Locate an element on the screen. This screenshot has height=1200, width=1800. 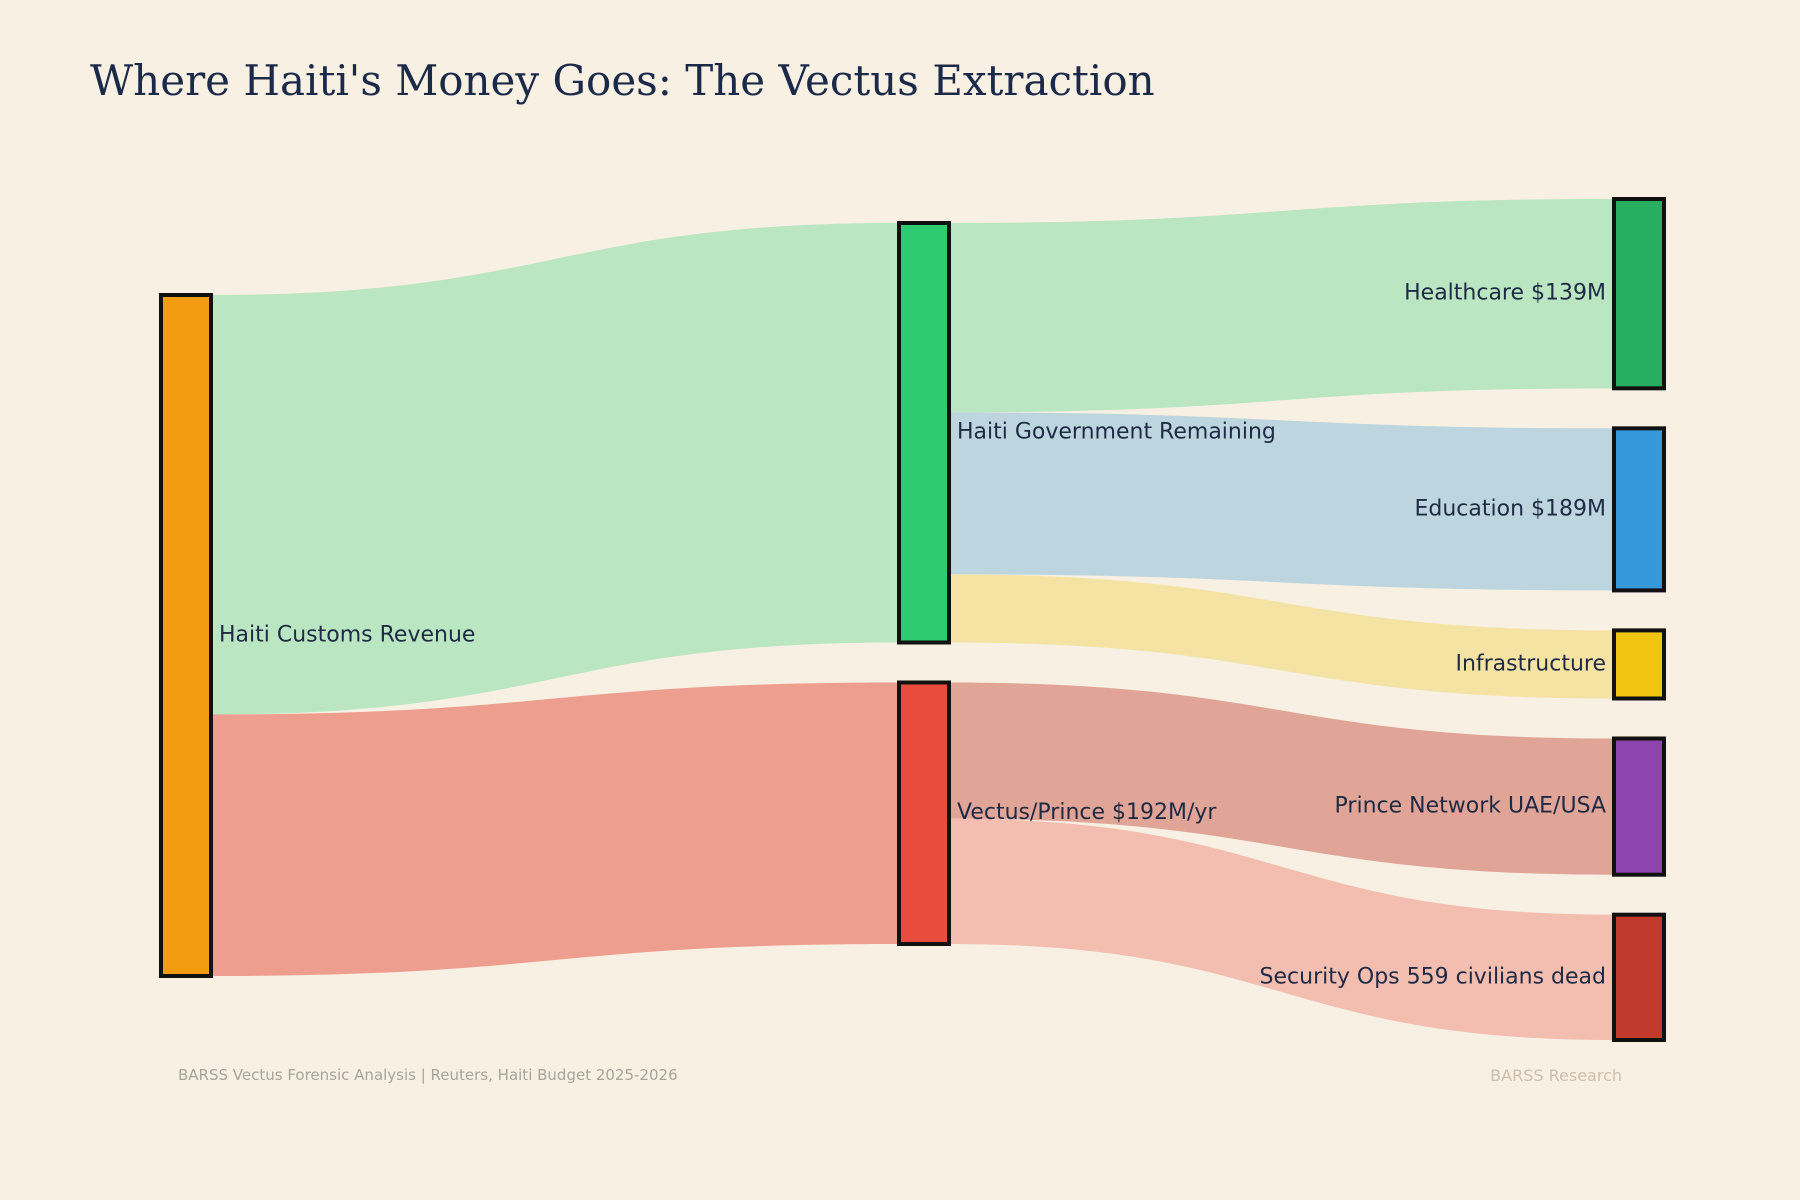
node-label-vectus: Vectus/Prince $192M/yr is located at coordinates (1087, 812).